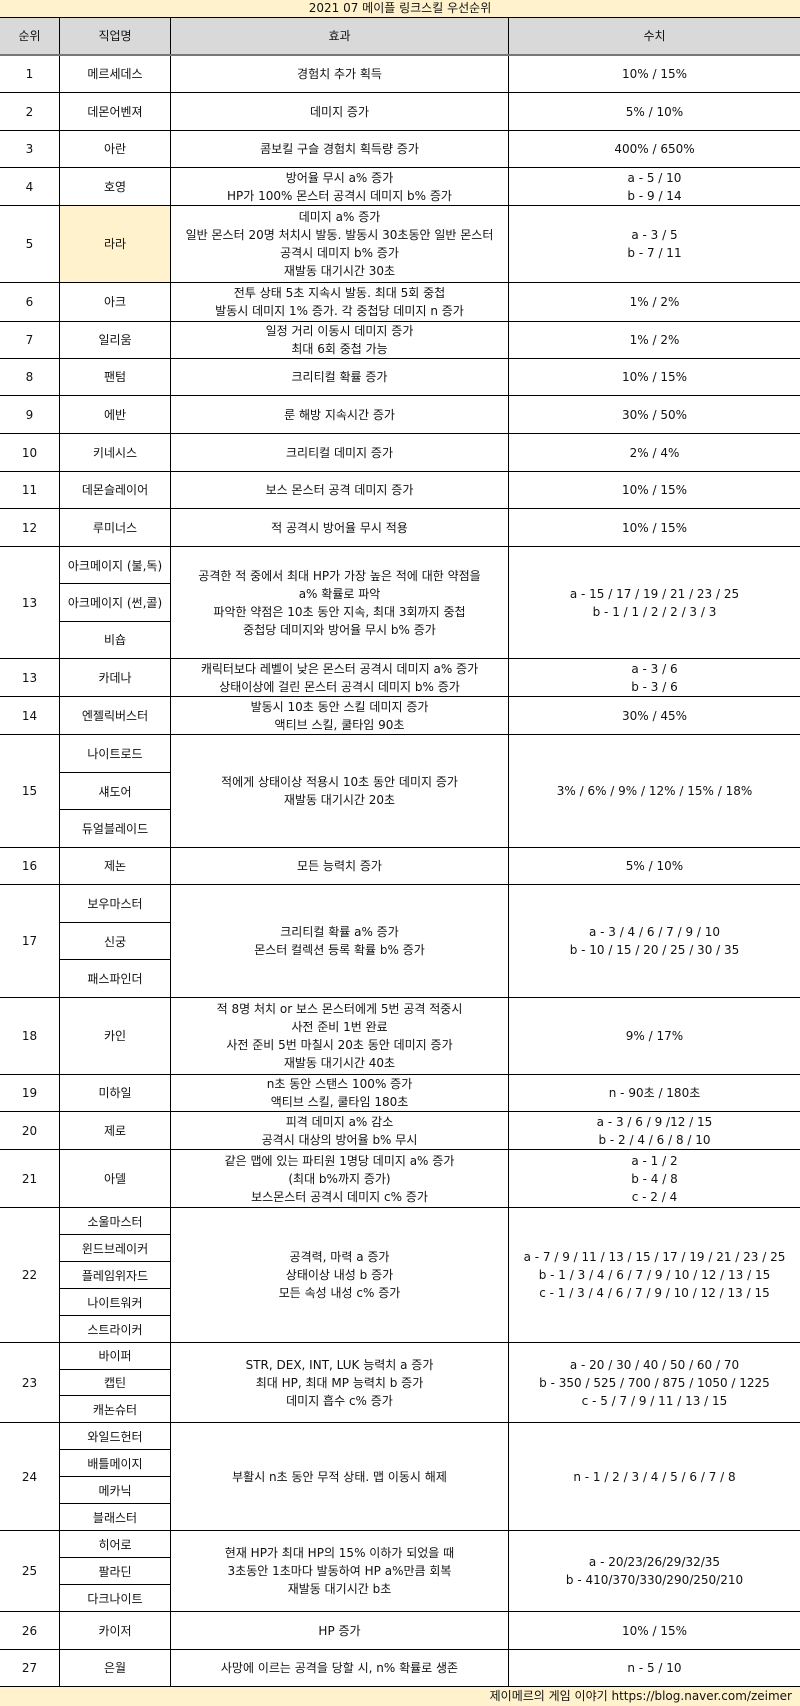 Image resolution: width=800 pixels, height=1706 pixels. Describe the element at coordinates (30, 186) in the screenshot. I see `rank-cell: 4` at that location.